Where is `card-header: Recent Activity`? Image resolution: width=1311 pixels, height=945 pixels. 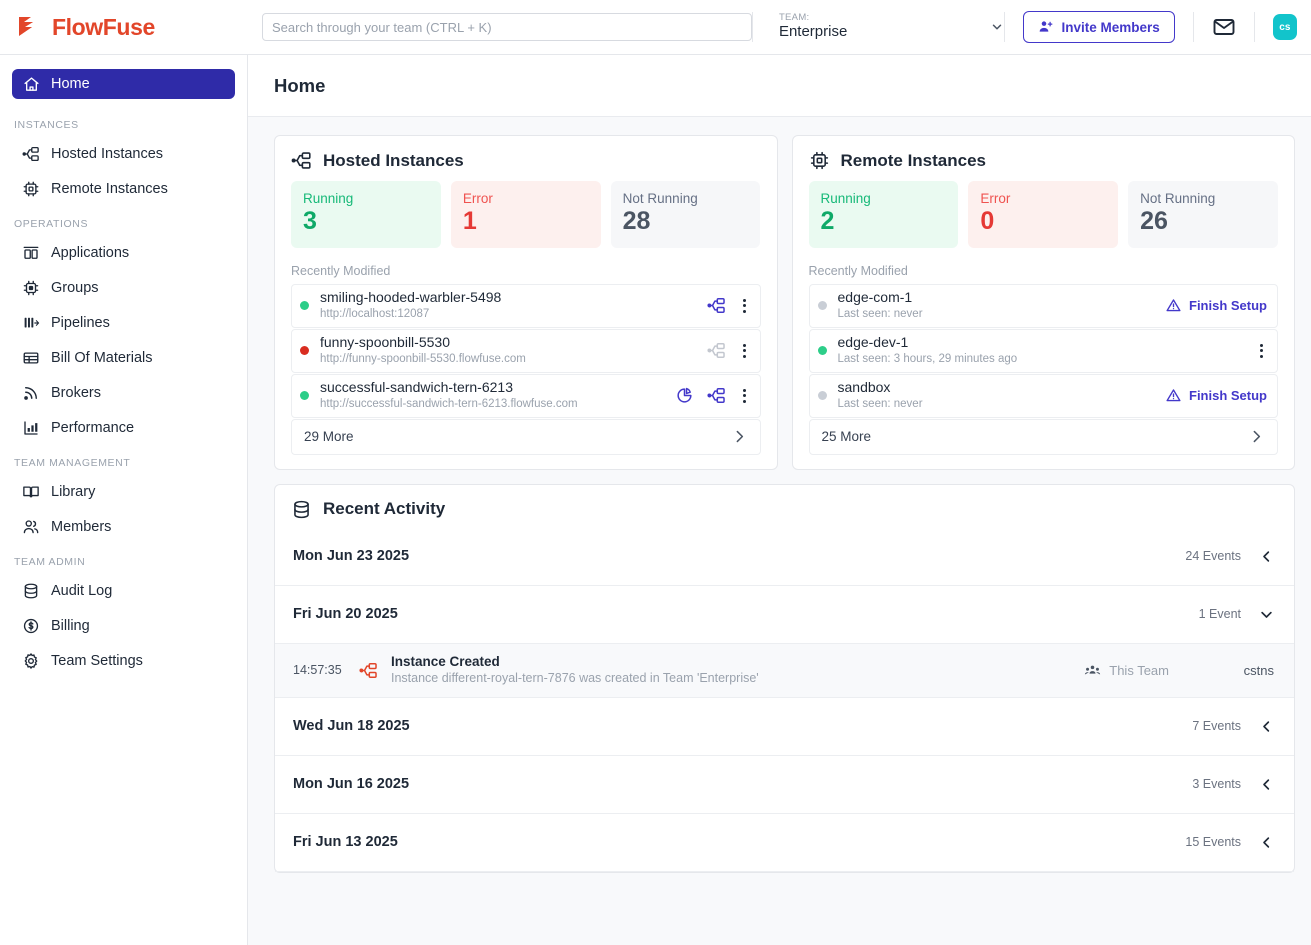 card-header: Recent Activity is located at coordinates (784, 506).